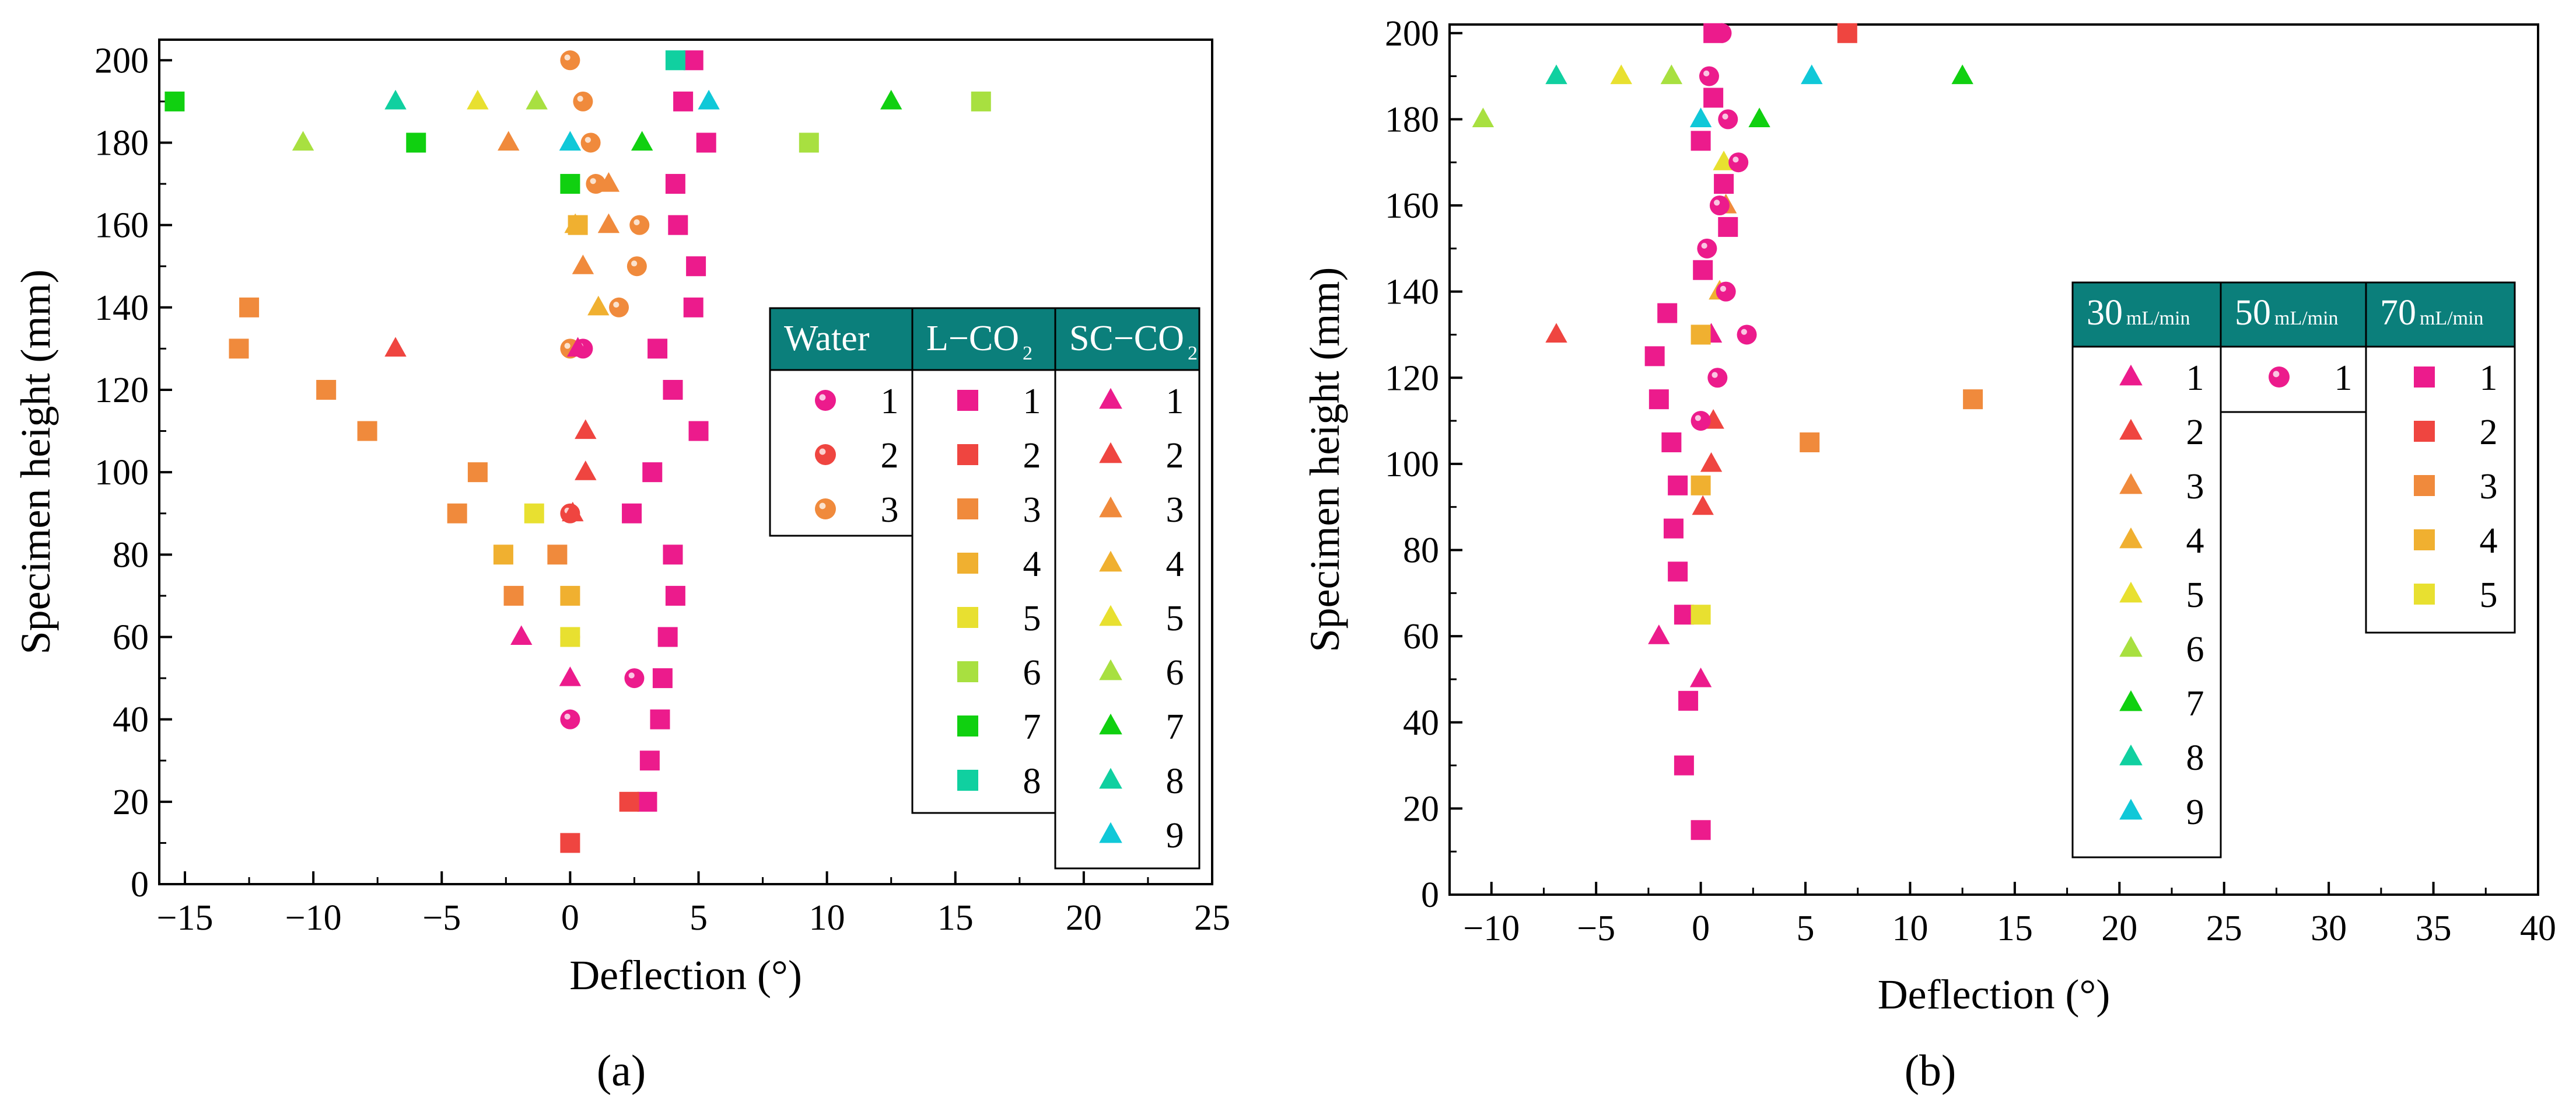 The width and height of the screenshot is (2576, 1110). I want to click on y-tick-label-3: 60, so click(1421, 637).